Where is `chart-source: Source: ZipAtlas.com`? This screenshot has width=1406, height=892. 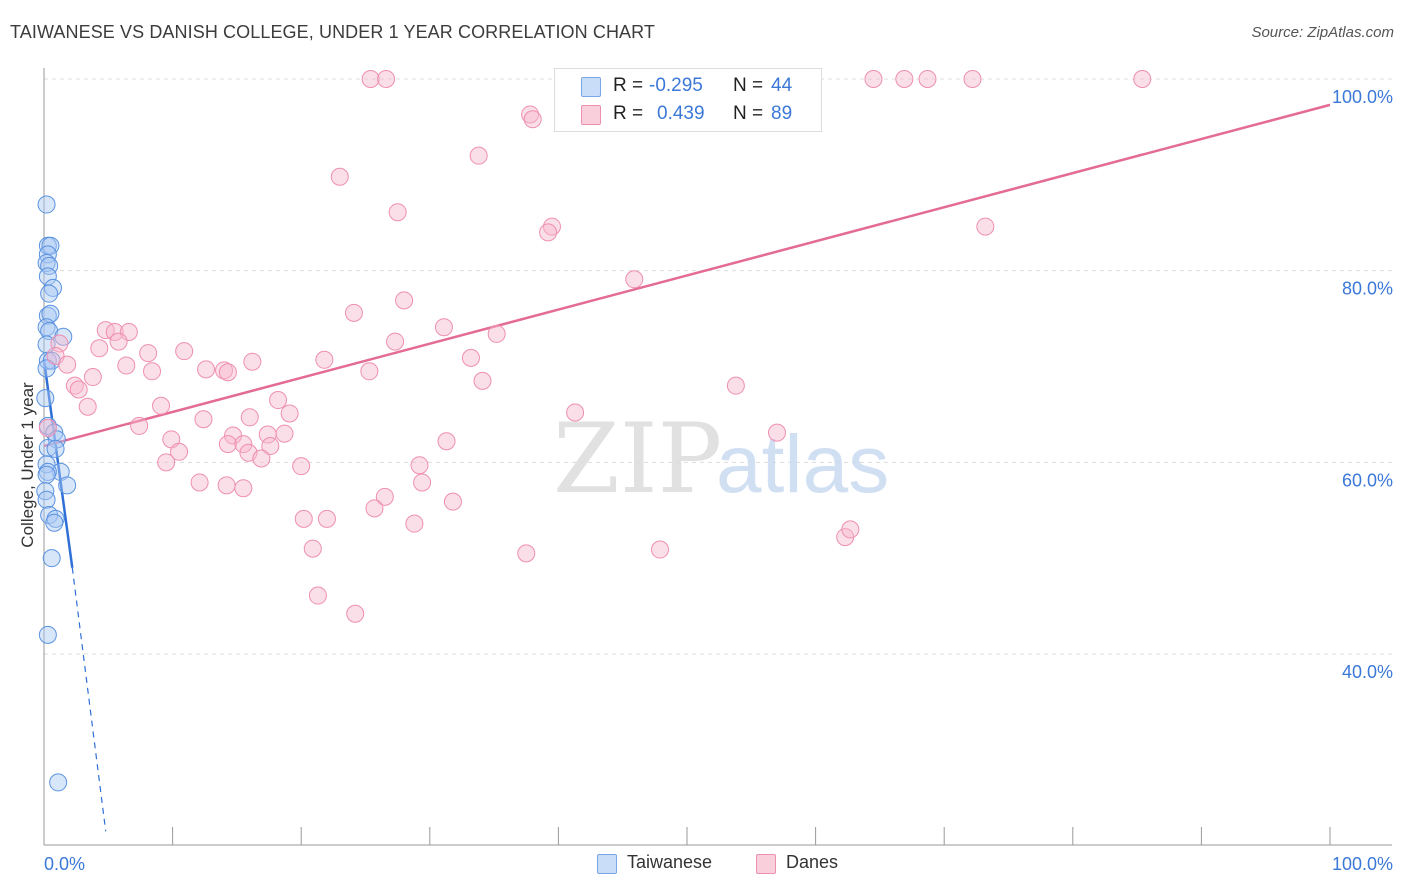
chart-source: Source: ZipAtlas.com is located at coordinates (1322, 32).